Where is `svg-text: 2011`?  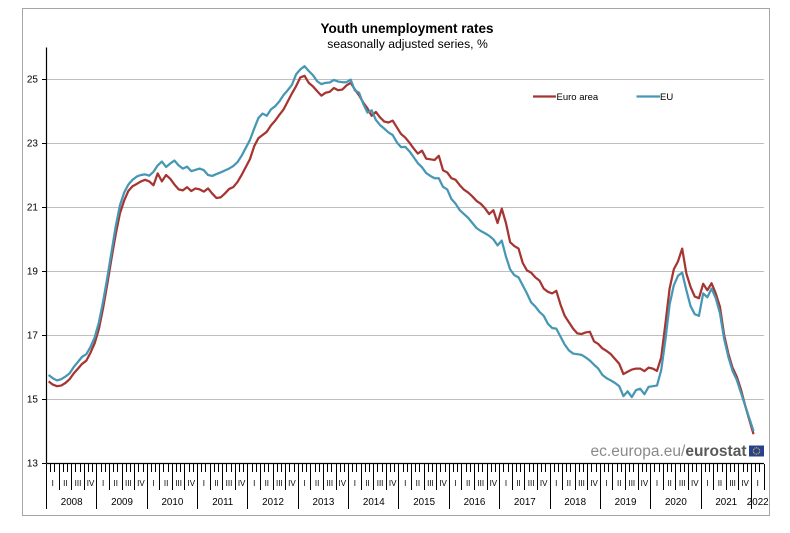 svg-text: 2011 is located at coordinates (222, 502).